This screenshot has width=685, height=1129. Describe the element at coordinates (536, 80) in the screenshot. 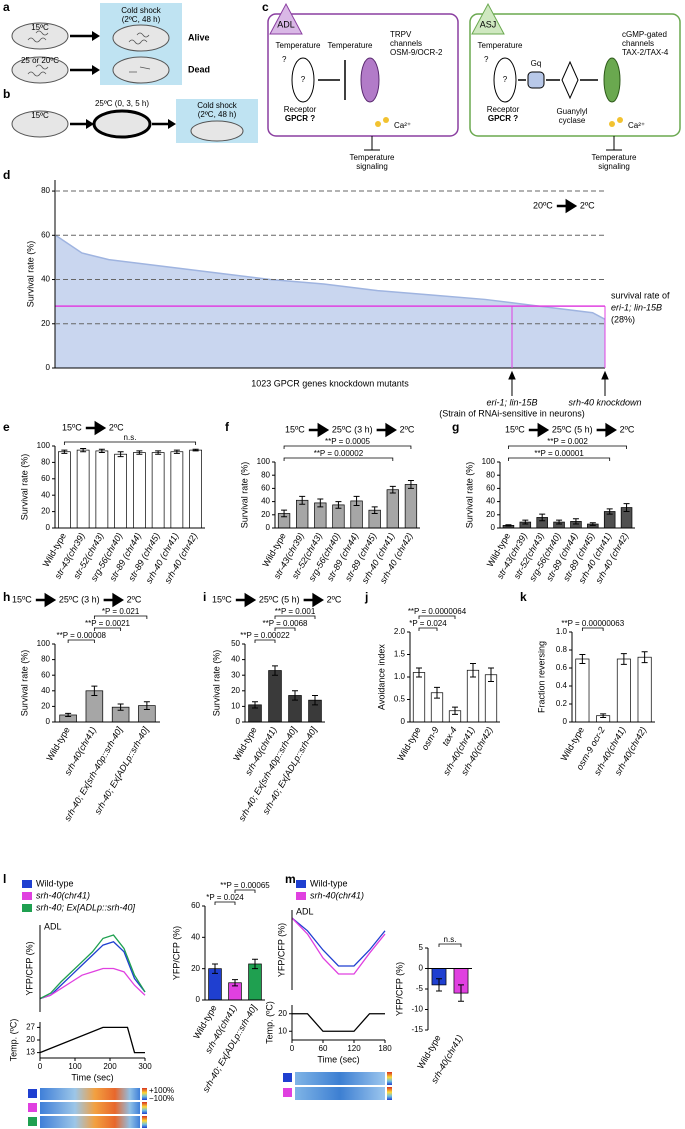

I see `g-protein` at that location.